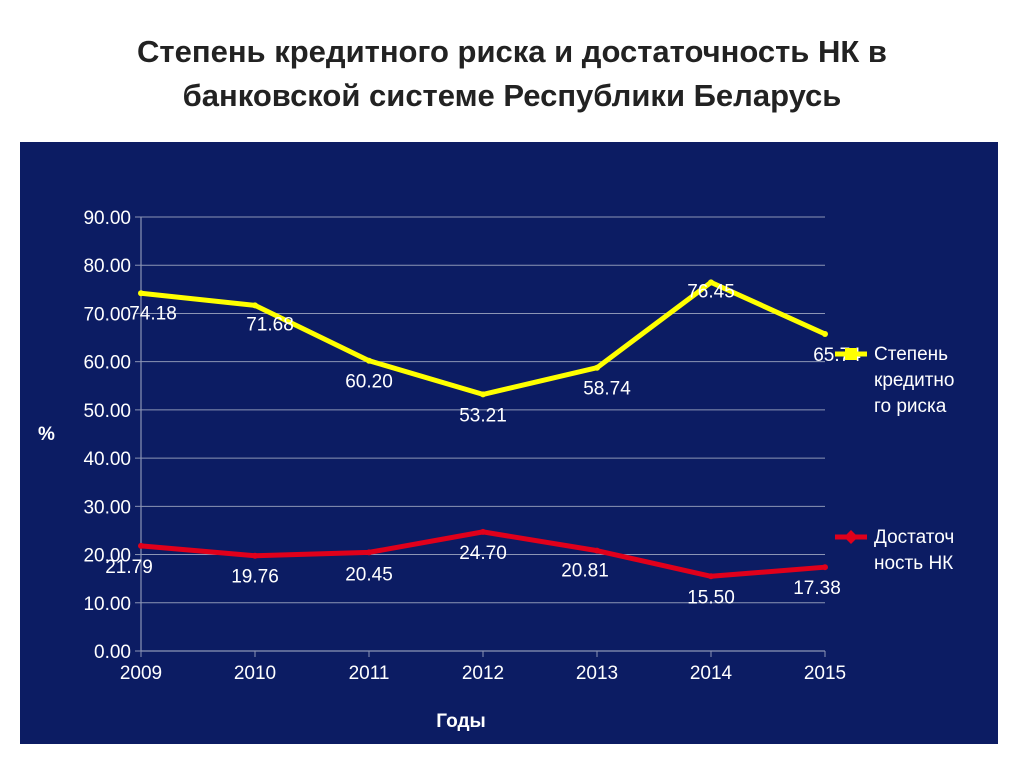 This screenshot has height=768, width=1024. What do you see at coordinates (817, 588) in the screenshot?
I see `data-label: 17.38` at bounding box center [817, 588].